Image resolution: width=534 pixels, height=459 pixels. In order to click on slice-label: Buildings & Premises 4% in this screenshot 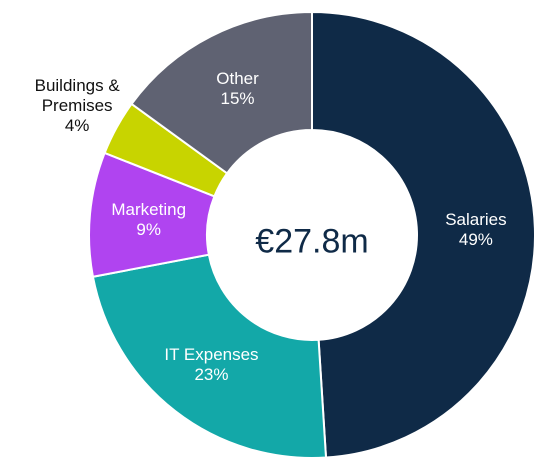, I will do `click(77, 106)`.